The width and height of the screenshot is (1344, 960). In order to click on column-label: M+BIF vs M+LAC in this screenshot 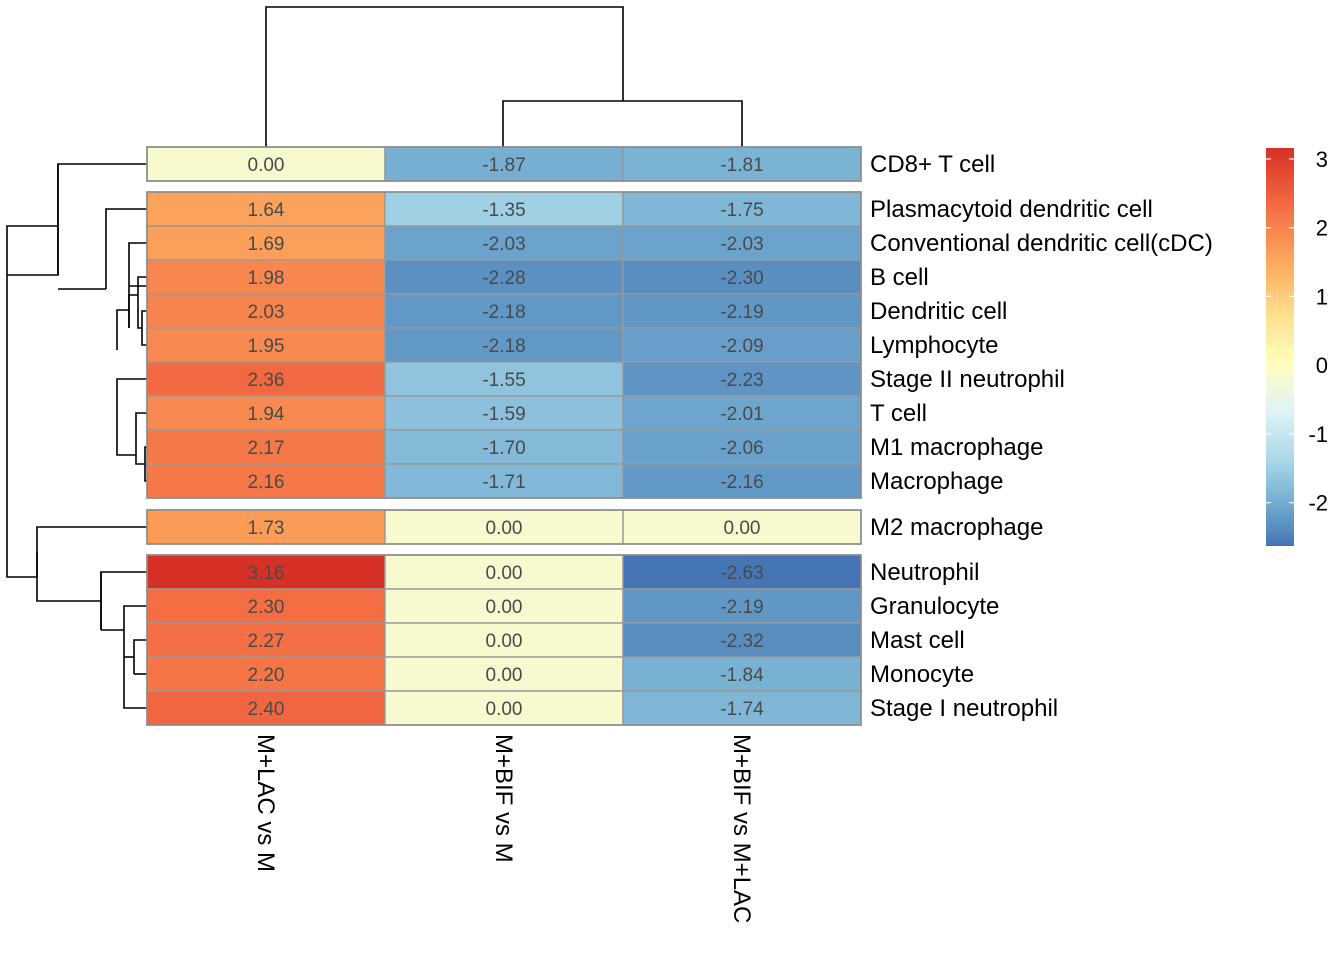, I will do `click(741, 828)`.